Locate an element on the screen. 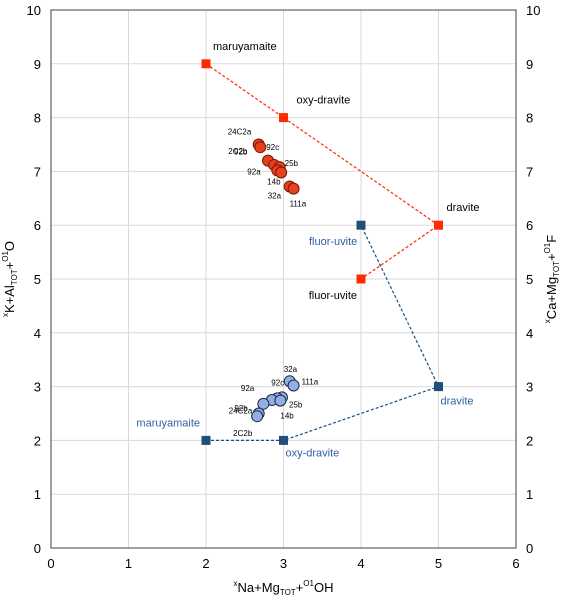 This screenshot has width=570, height=600. red-sample-label: 24C2a is located at coordinates (240, 132).